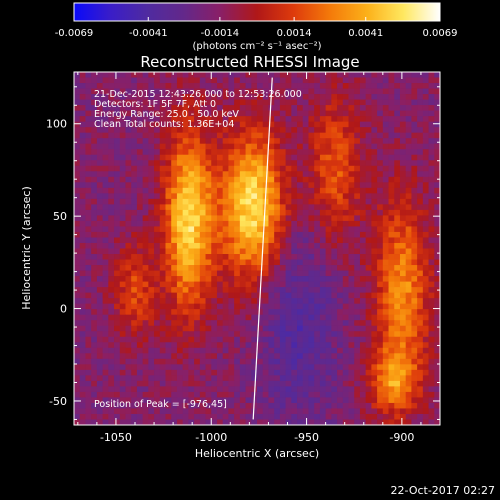 The width and height of the screenshot is (500, 500). What do you see at coordinates (116, 437) in the screenshot?
I see `x-tick-label: -1050` at bounding box center [116, 437].